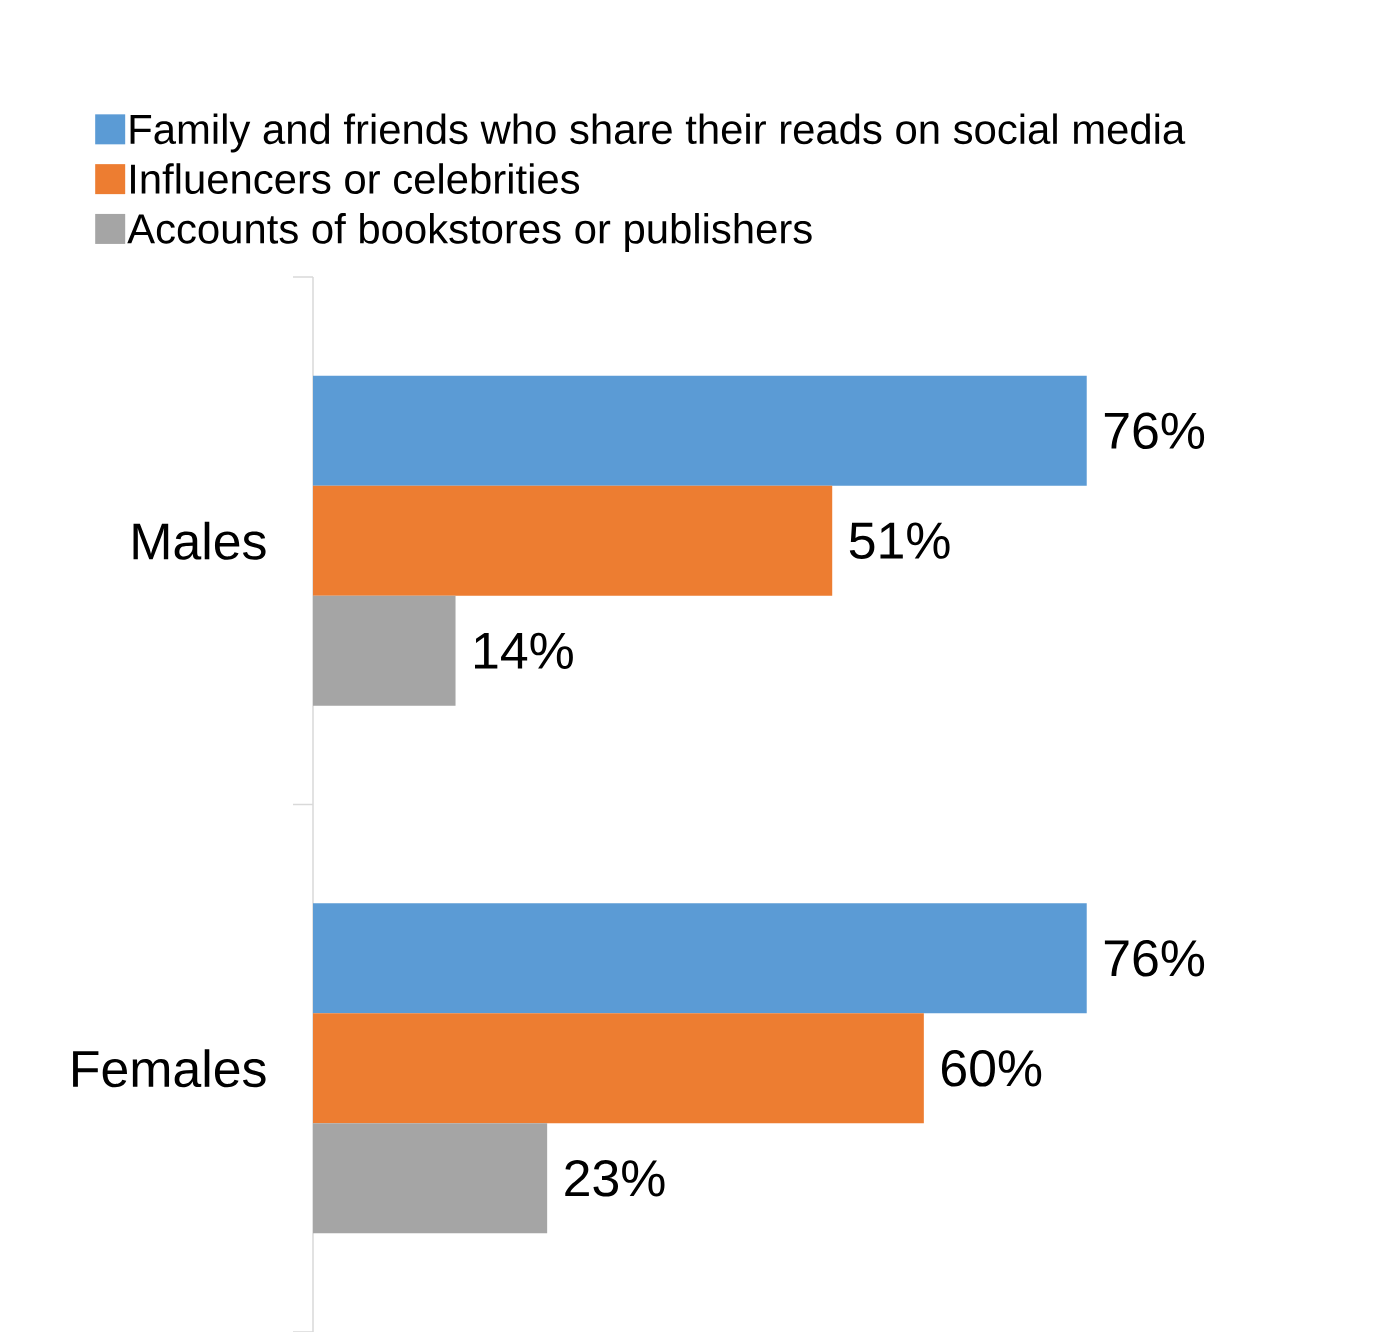 The width and height of the screenshot is (1373, 1332). What do you see at coordinates (524, 650) in the screenshot?
I see `data-label: 14%` at bounding box center [524, 650].